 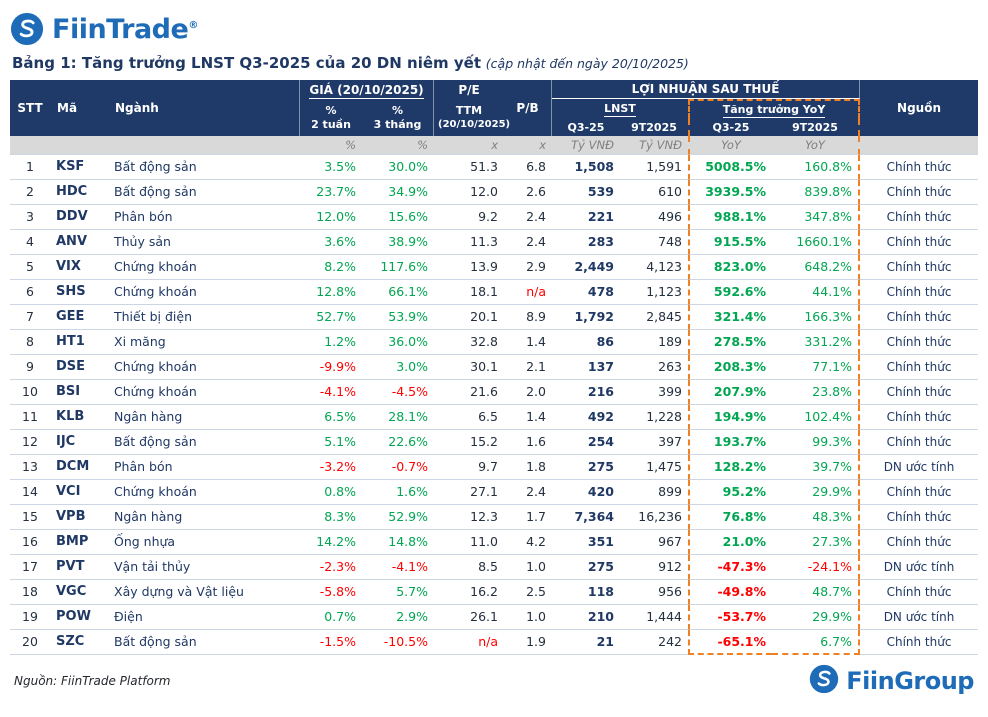 What do you see at coordinates (79, 167) in the screenshot?
I see `cell-ma: KSF` at bounding box center [79, 167].